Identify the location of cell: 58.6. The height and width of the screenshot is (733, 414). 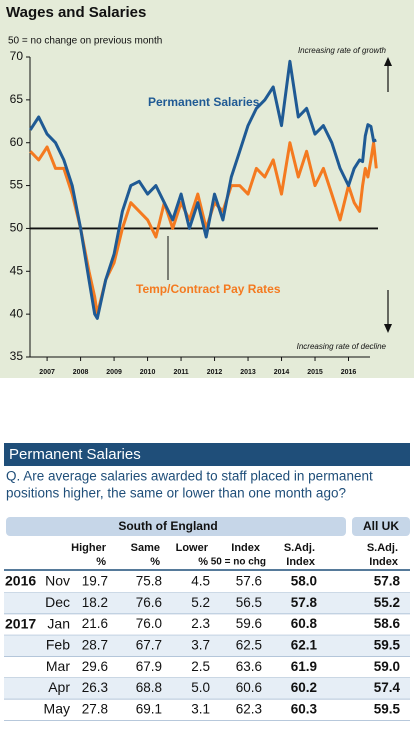
(387, 623).